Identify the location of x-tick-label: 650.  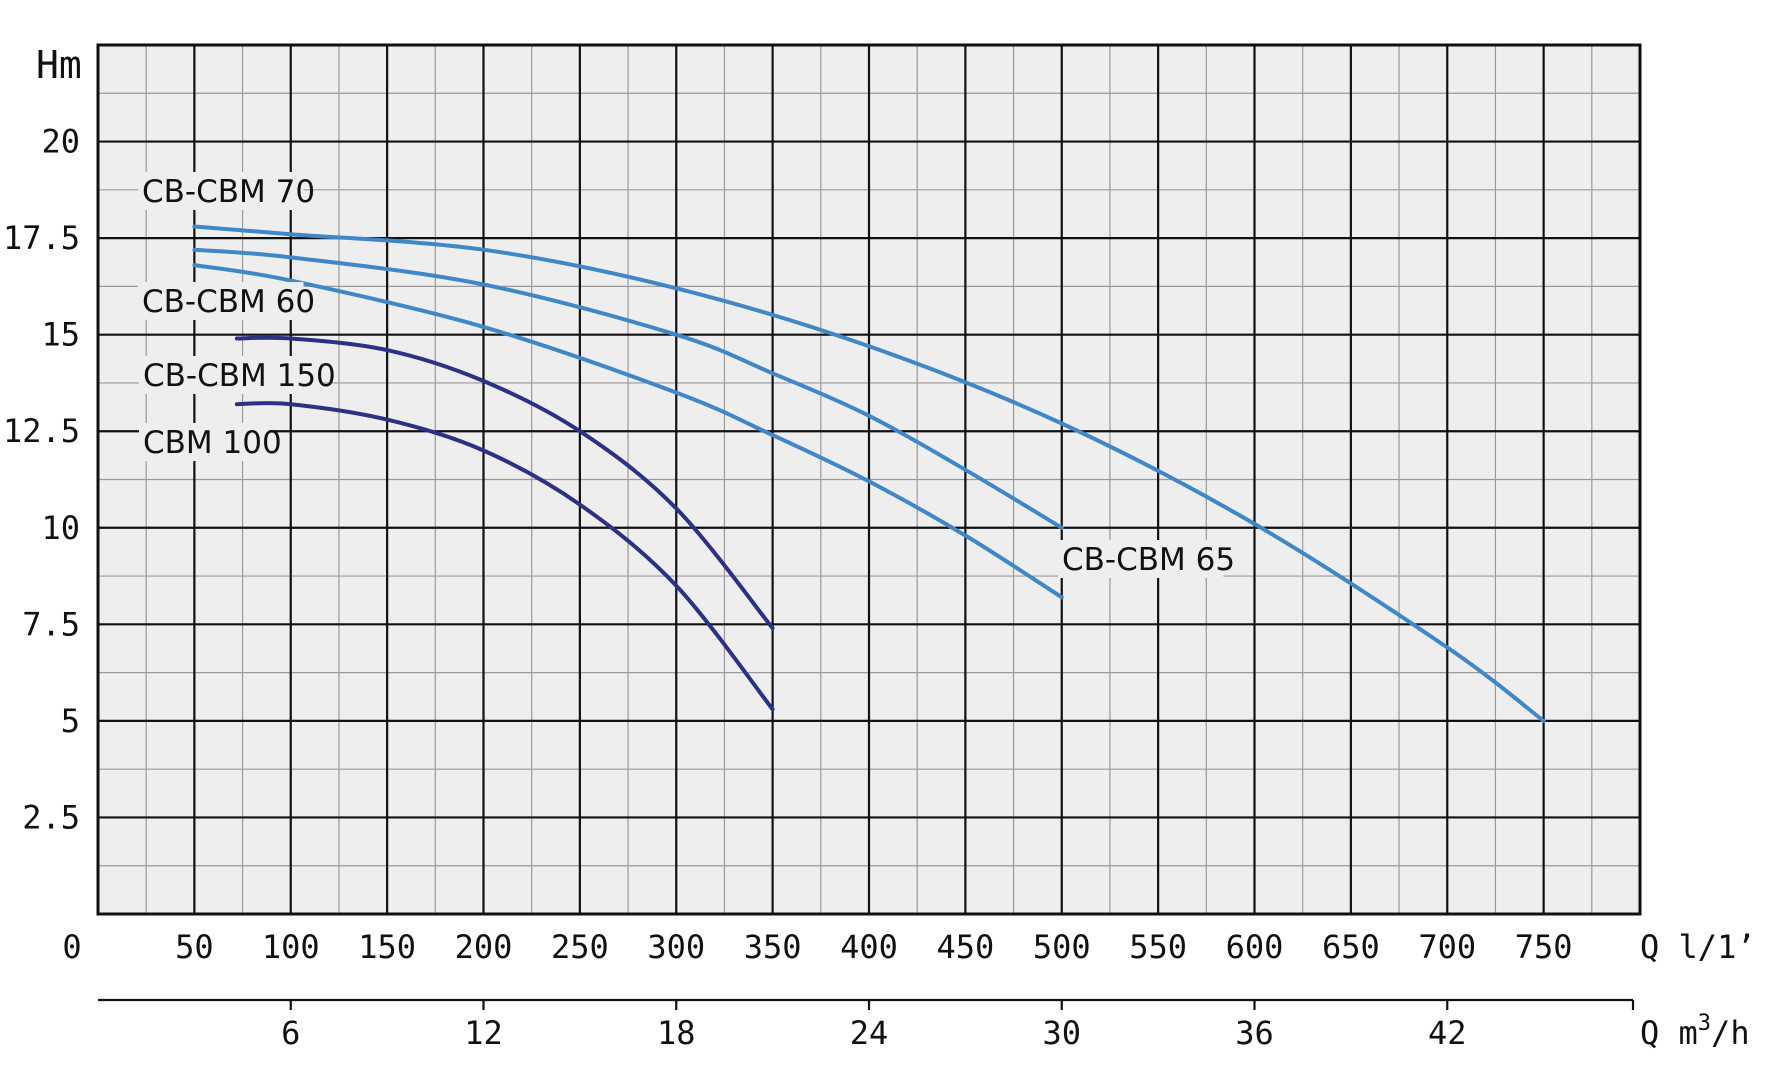
(1351, 947).